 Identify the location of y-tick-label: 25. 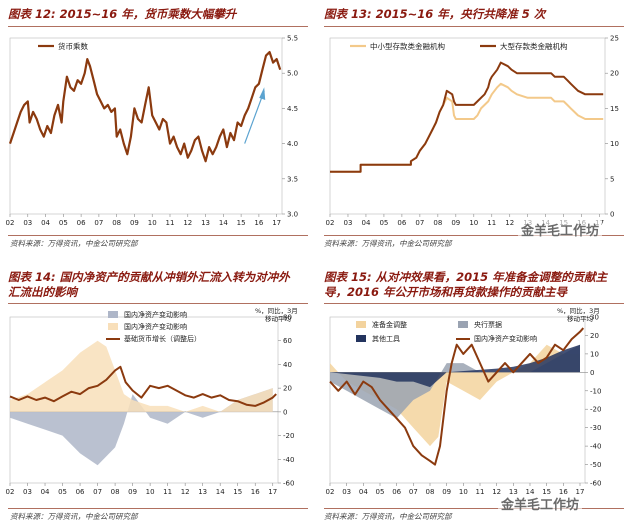
(614, 39).